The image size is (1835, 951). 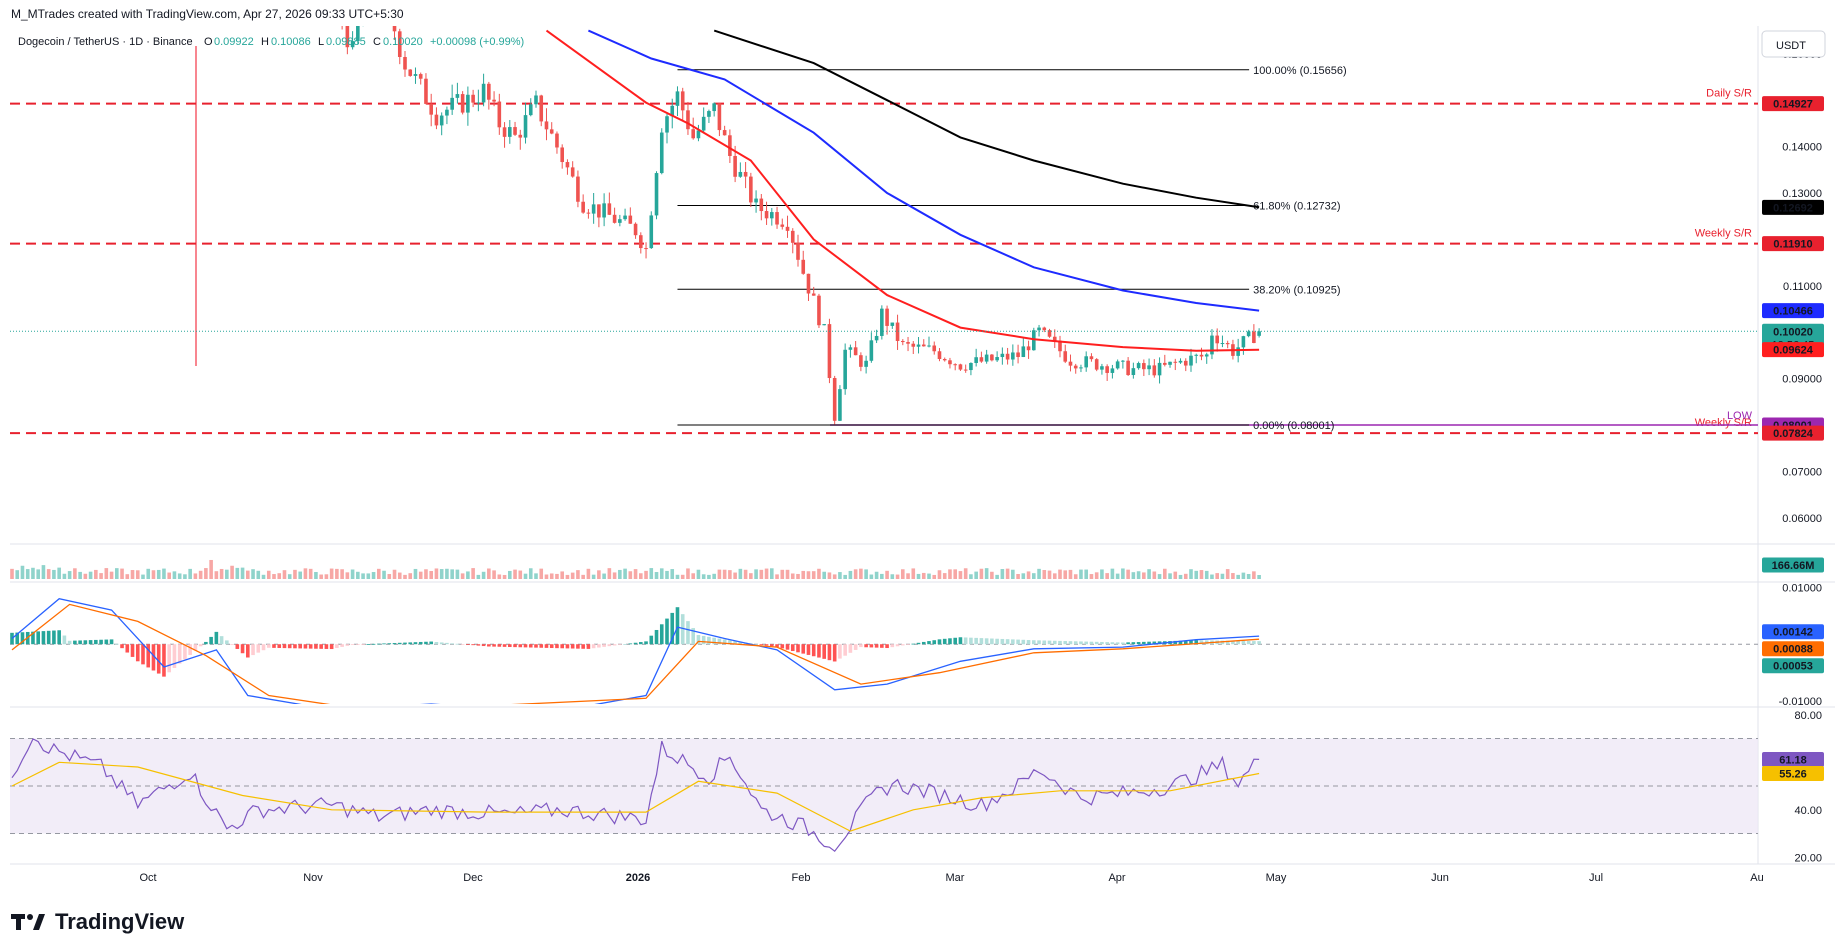 What do you see at coordinates (120, 921) in the screenshot?
I see `tradingview-wordmark: TradingView` at bounding box center [120, 921].